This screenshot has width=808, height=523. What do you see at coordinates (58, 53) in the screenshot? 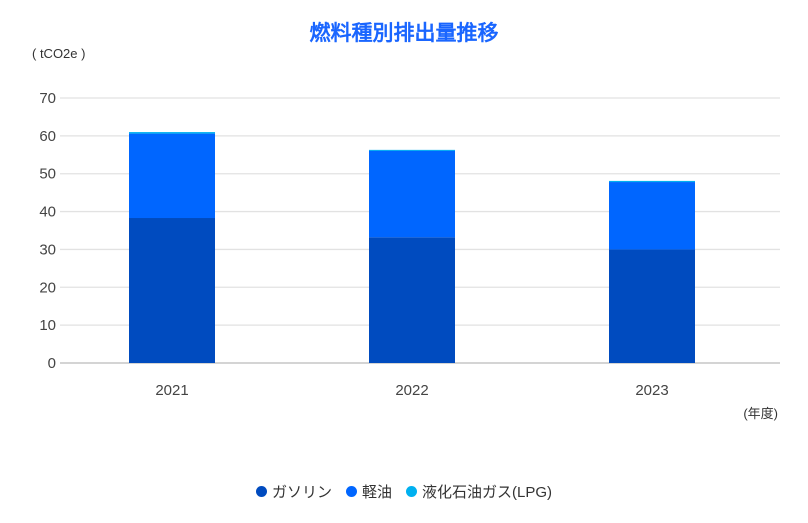
I see `y-axis-unit-label: ( tCO2e )` at bounding box center [58, 53].